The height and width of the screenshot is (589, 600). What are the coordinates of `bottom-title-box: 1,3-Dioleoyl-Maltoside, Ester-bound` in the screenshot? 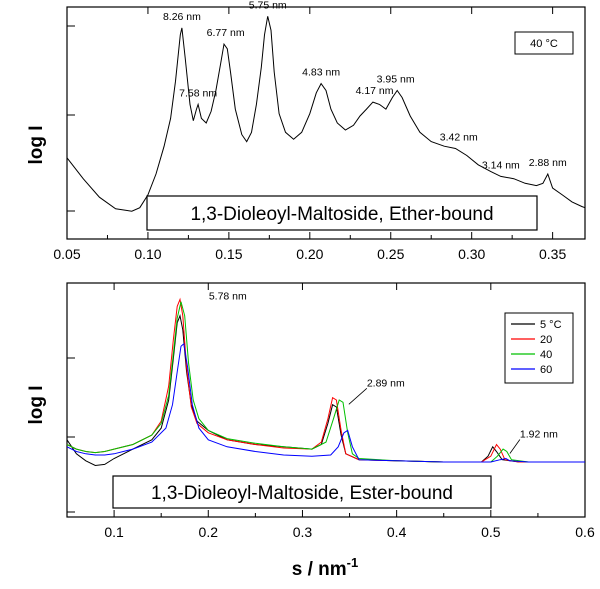 It's located at (302, 492).